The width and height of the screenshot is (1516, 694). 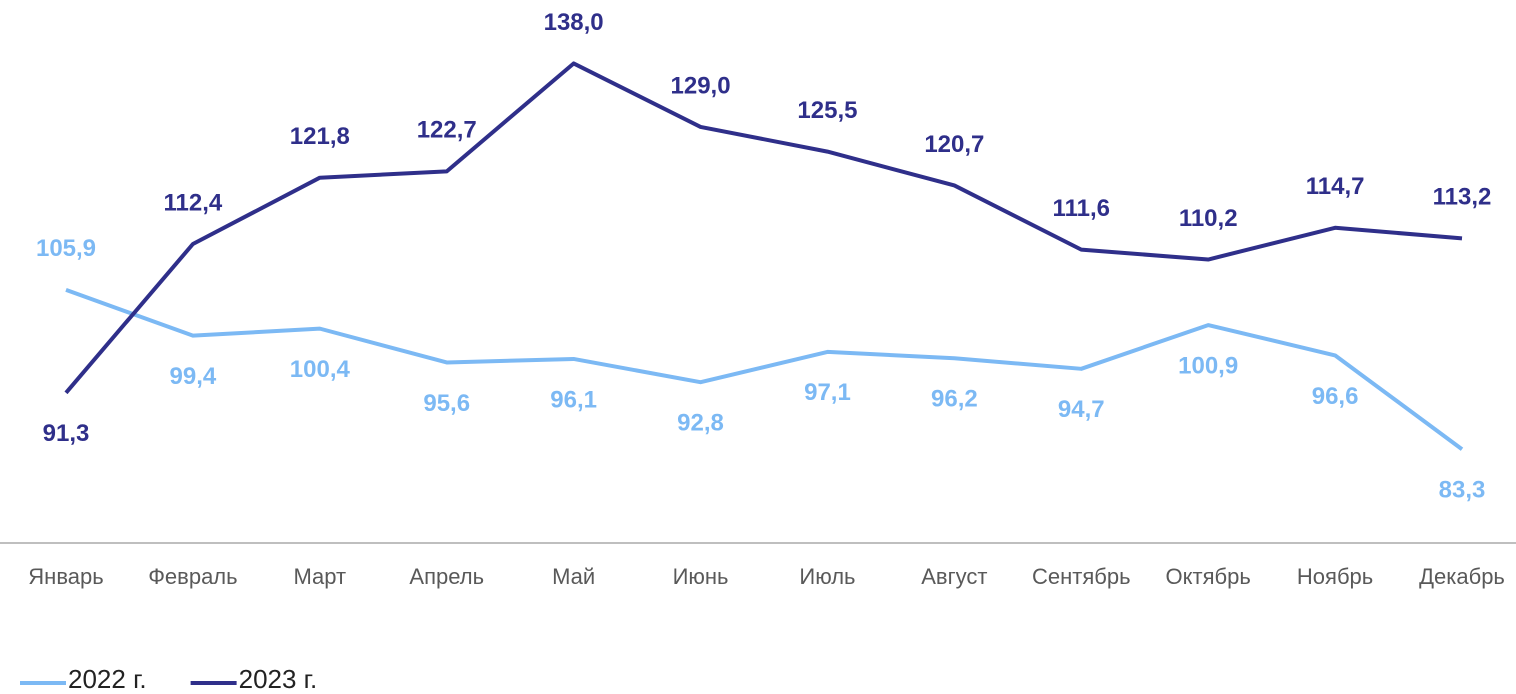 What do you see at coordinates (447, 130) in the screenshot?
I see `data-label: 122,7` at bounding box center [447, 130].